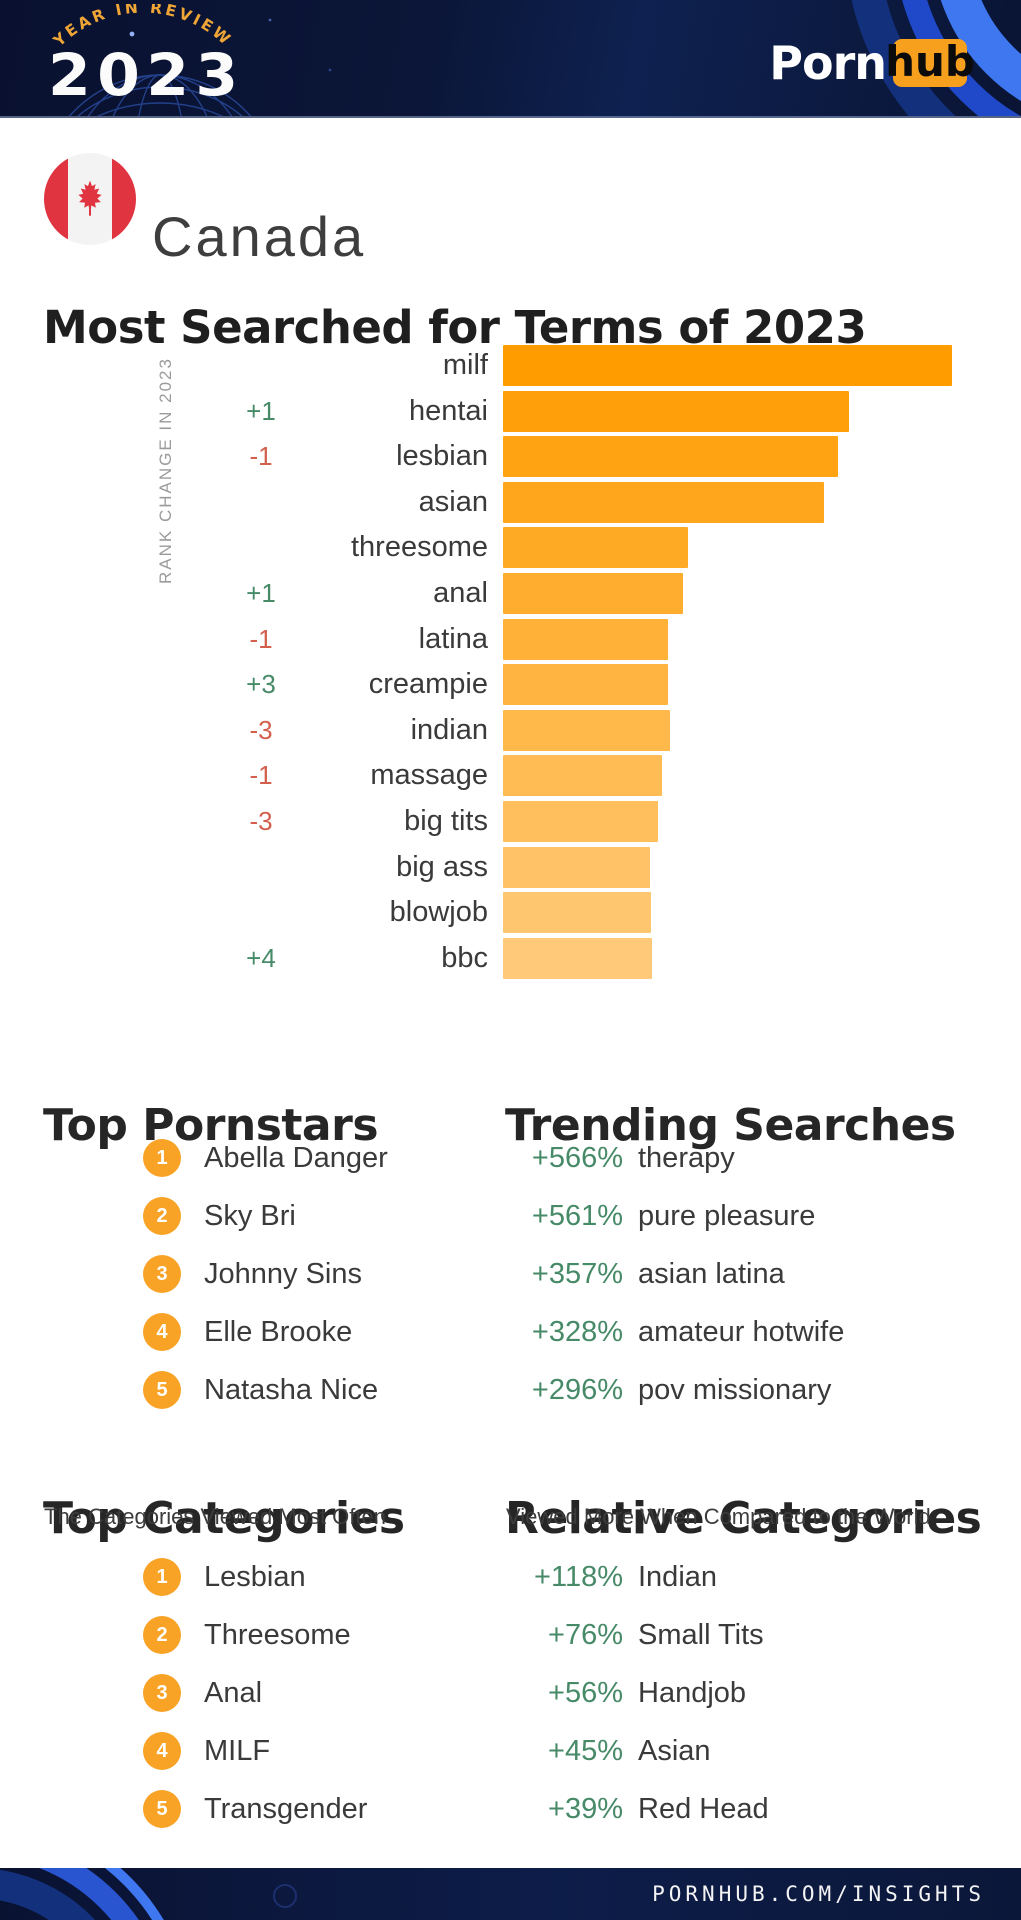 The width and height of the screenshot is (1021, 1920). I want to click on list-item: 4 MILF, so click(205, 1751).